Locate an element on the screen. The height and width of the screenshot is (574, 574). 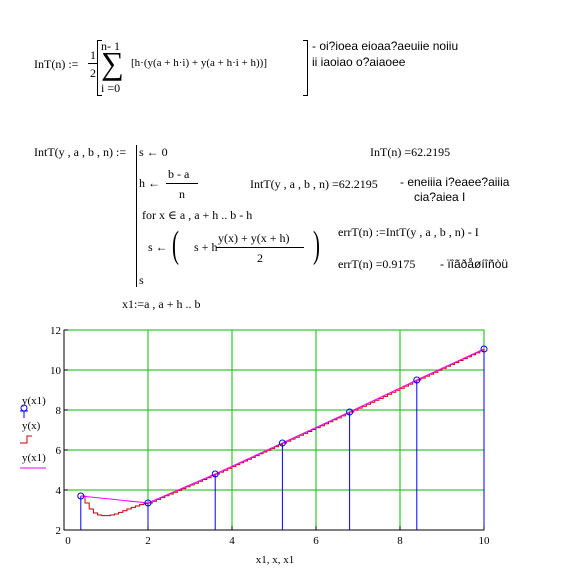
program-h-fraction-line is located at coordinates (182, 183).